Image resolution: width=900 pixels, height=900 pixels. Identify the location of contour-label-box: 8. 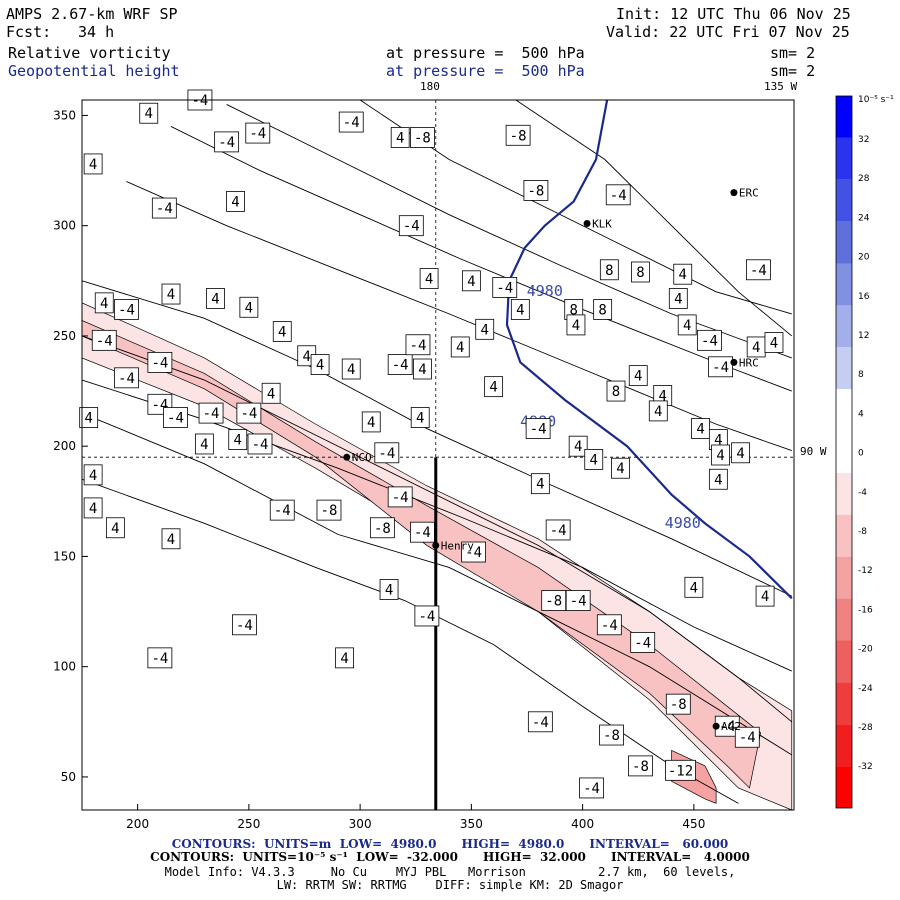
(616, 391).